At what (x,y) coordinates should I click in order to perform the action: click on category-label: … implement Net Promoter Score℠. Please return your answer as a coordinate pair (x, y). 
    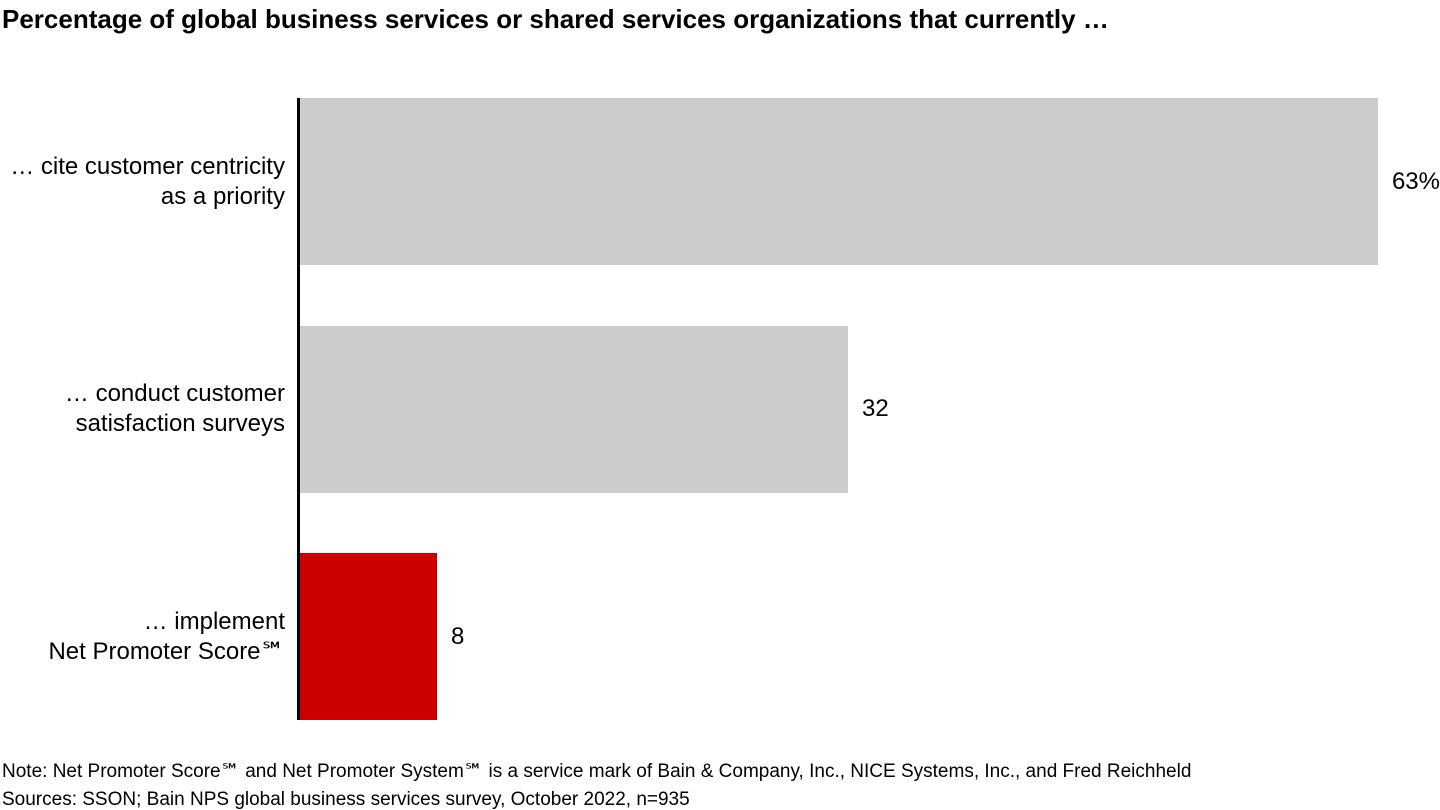
    Looking at the image, I should click on (166, 636).